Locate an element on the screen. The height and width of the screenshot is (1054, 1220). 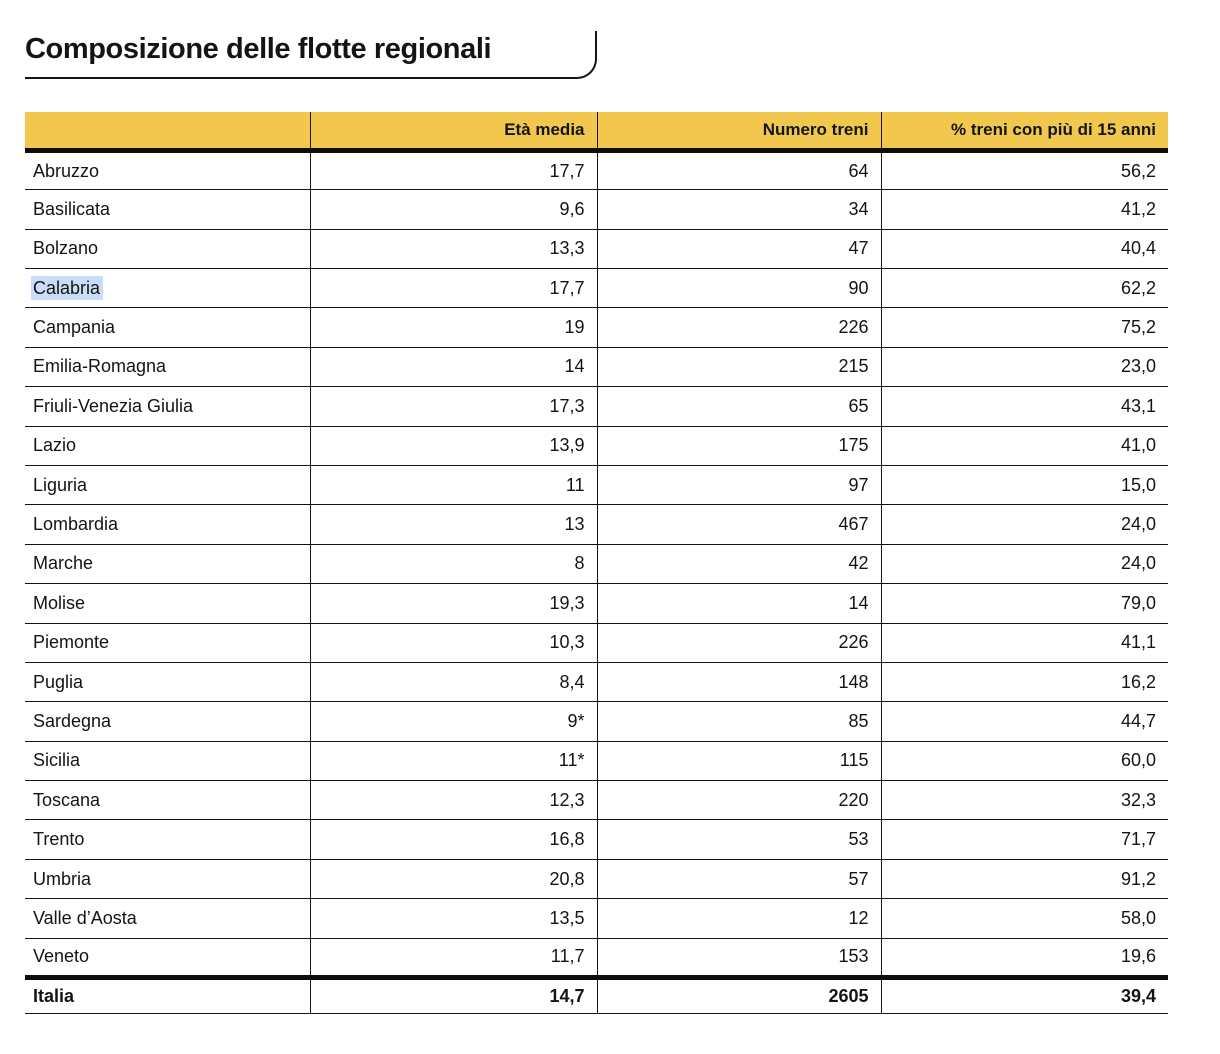
pct-over-15-cell: 44,7 is located at coordinates (1024, 721).